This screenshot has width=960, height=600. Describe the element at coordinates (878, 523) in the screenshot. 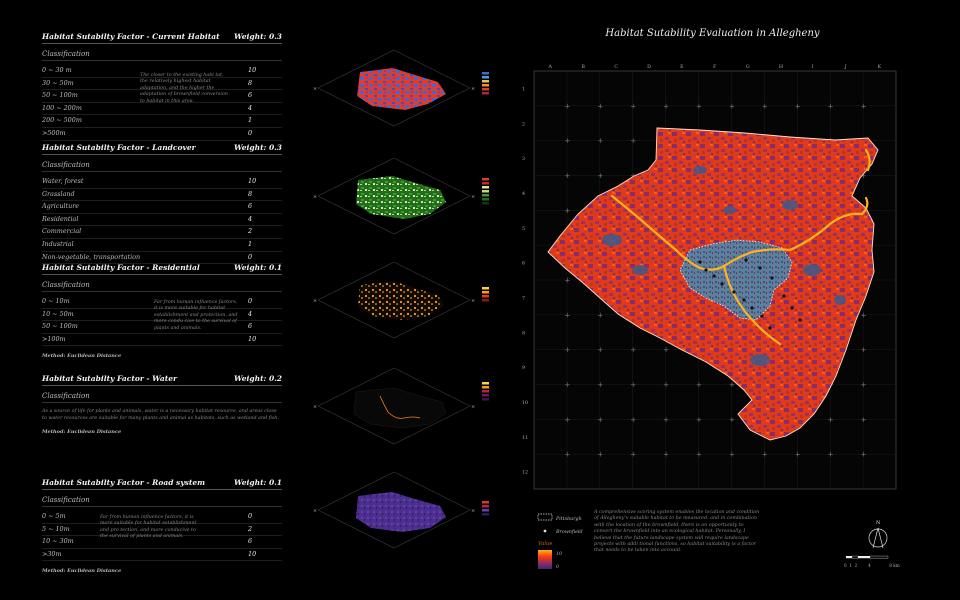

I see `north-label: N` at that location.